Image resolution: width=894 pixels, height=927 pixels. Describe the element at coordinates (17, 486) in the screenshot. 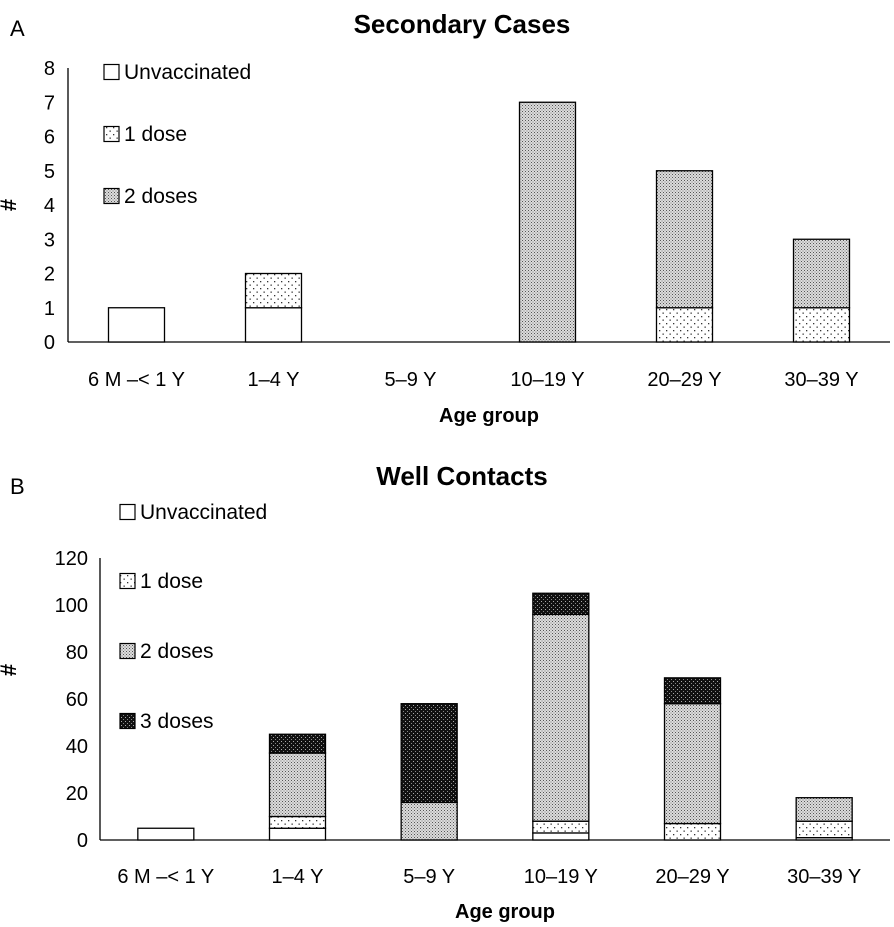

I see `panel-label: B` at that location.